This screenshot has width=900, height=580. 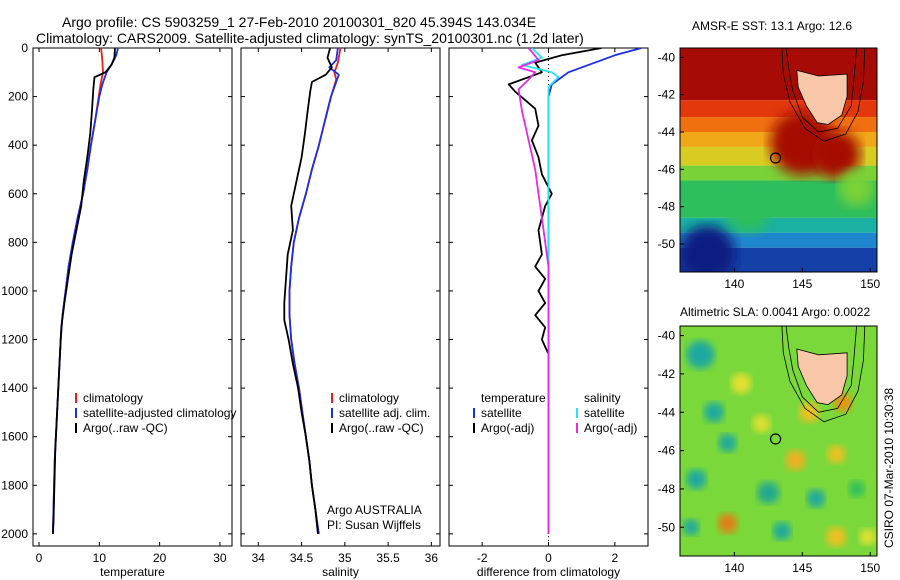 I want to click on salinity-legend-label: satellite adj. clim., so click(x=384, y=413).